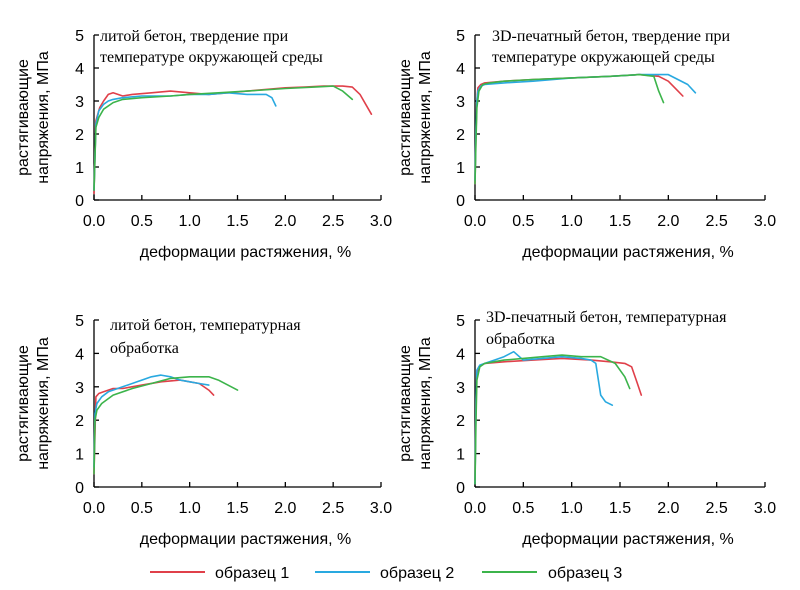  I want to click on panel-title: 3D-печатный бетон, твердение при, so click(611, 36).